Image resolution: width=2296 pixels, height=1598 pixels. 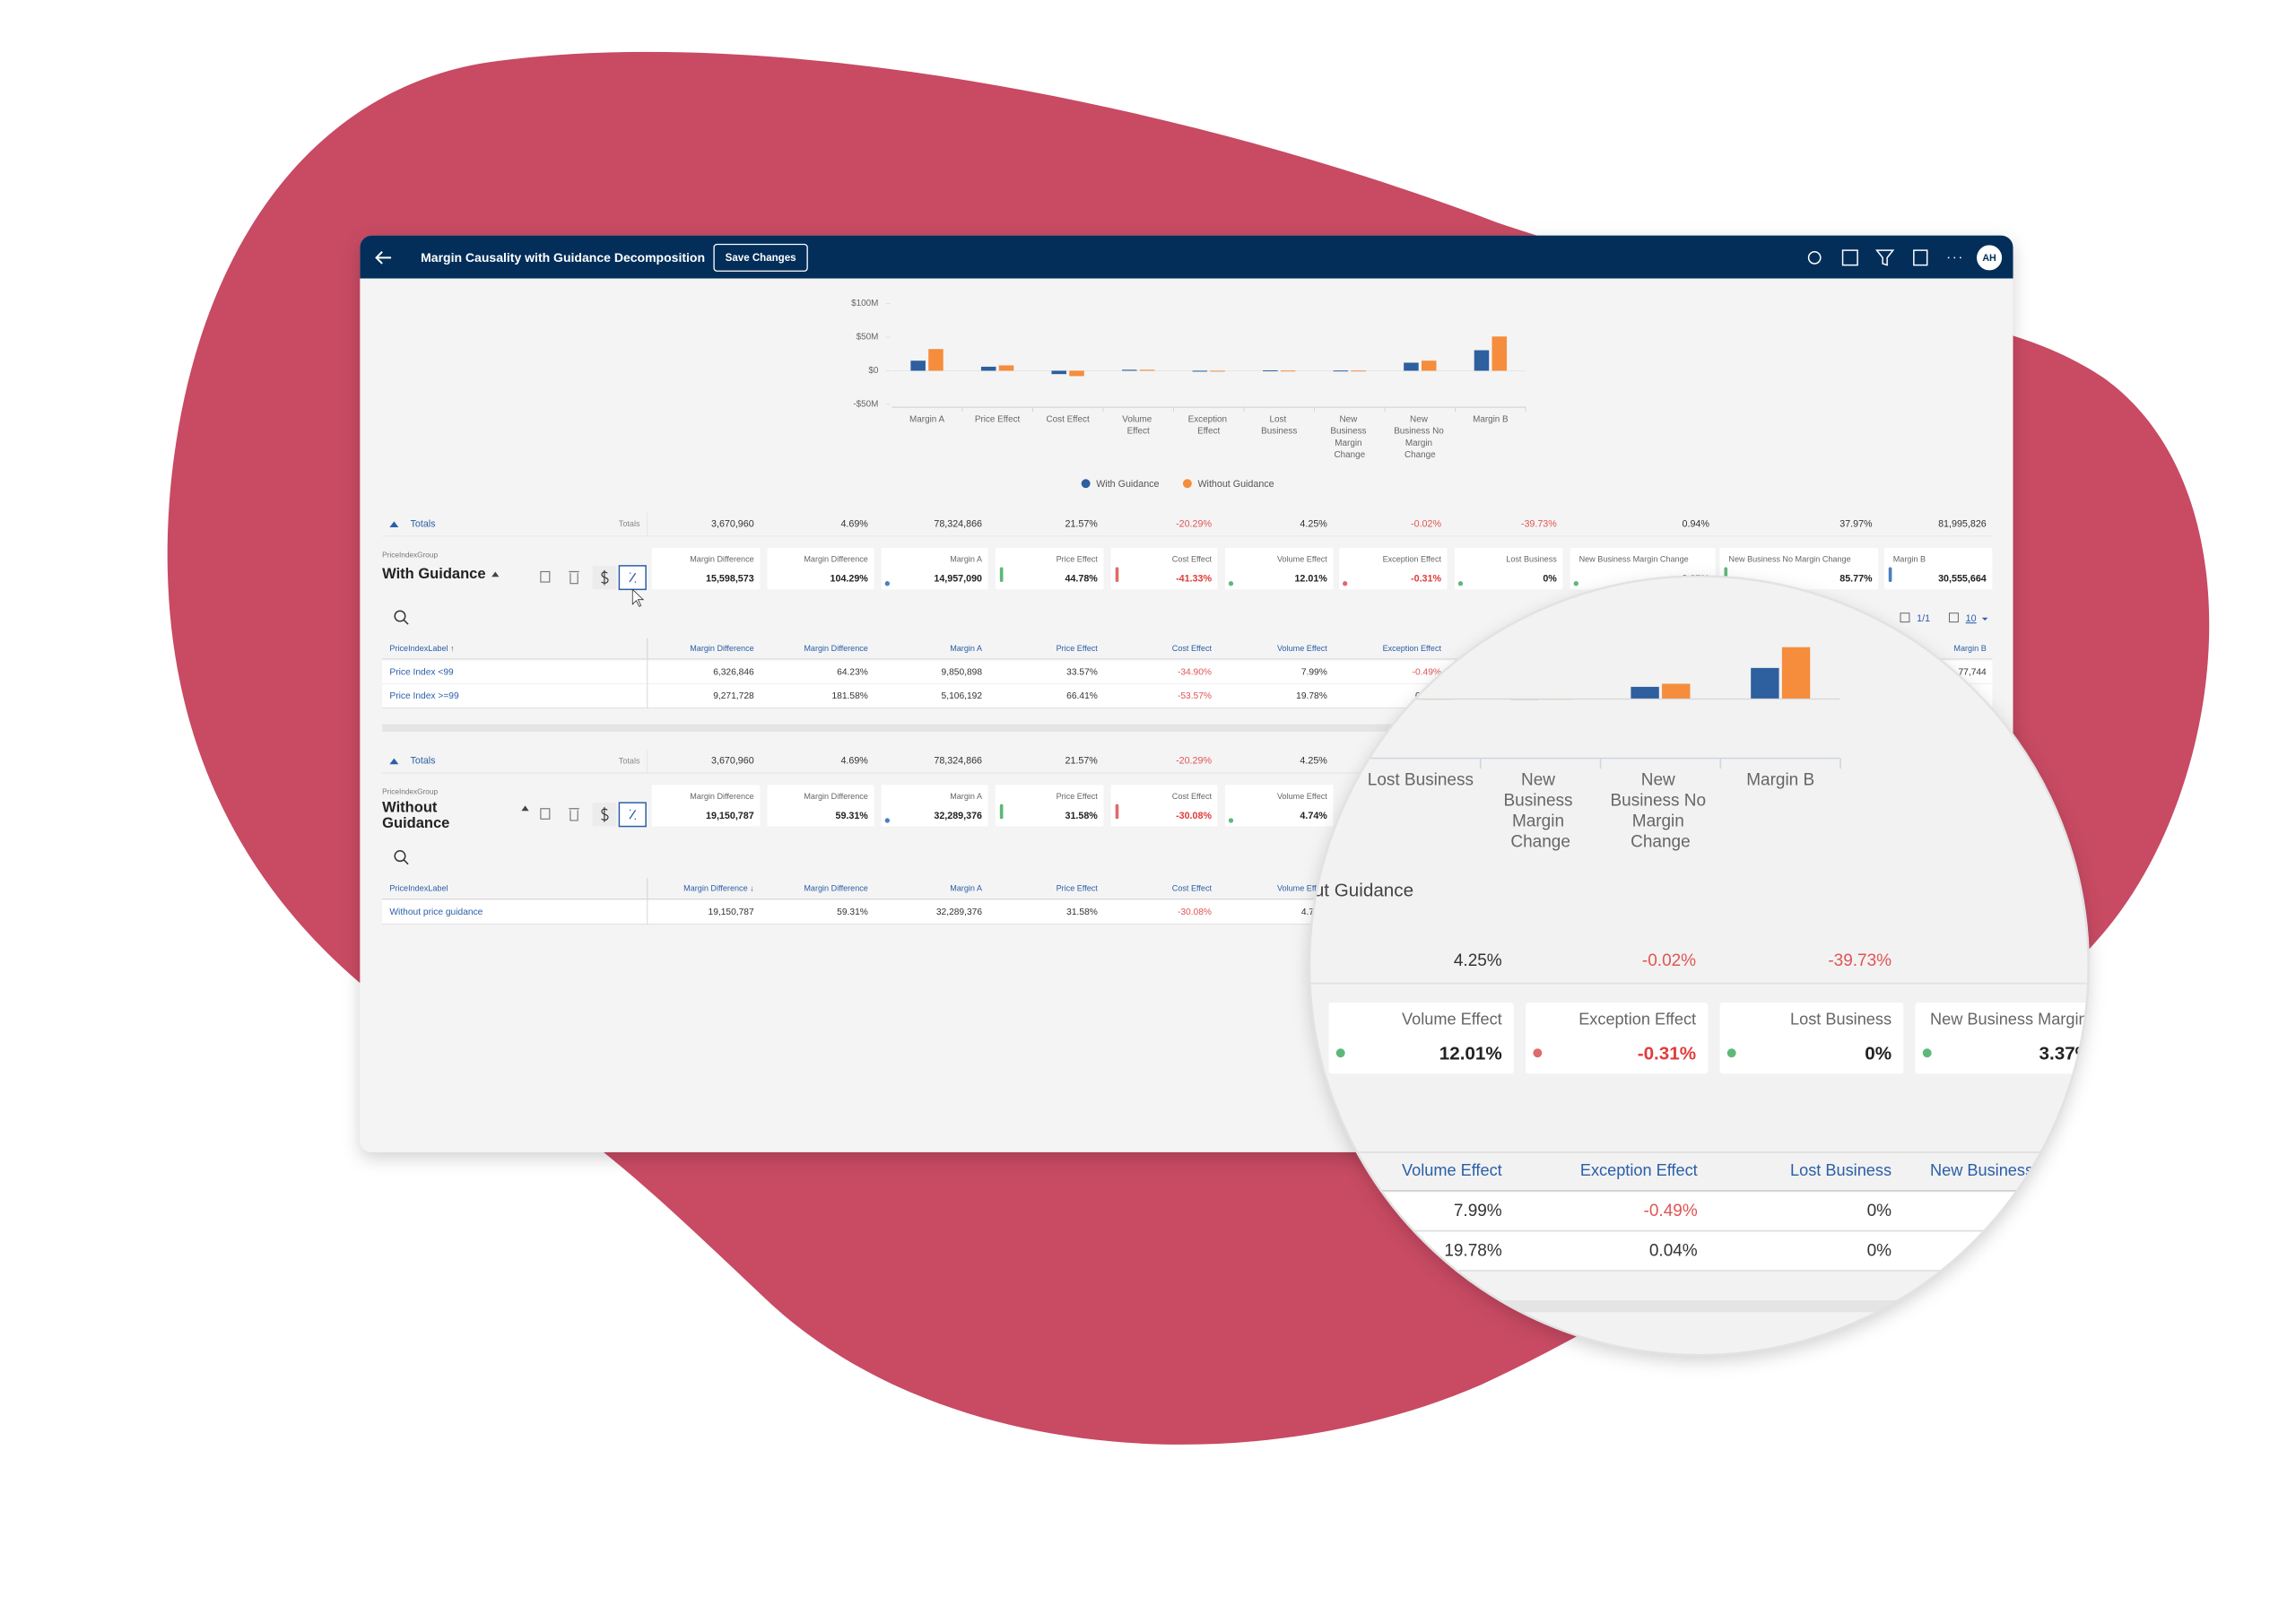 What do you see at coordinates (1879, 1251) in the screenshot?
I see `mag-table-cell: 0%` at bounding box center [1879, 1251].